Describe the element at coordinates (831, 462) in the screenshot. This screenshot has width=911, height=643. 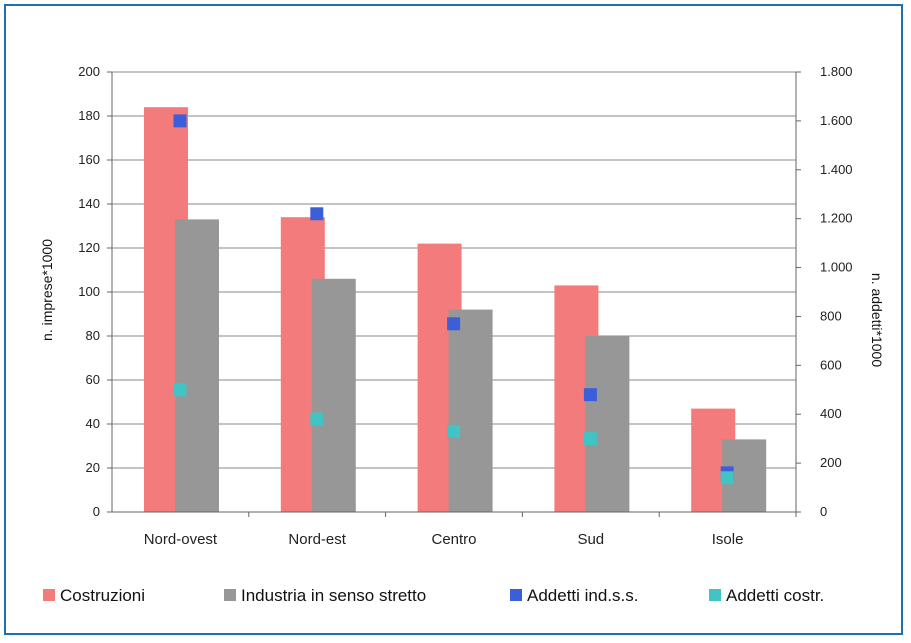
I see `y2-tick-label: 200` at that location.